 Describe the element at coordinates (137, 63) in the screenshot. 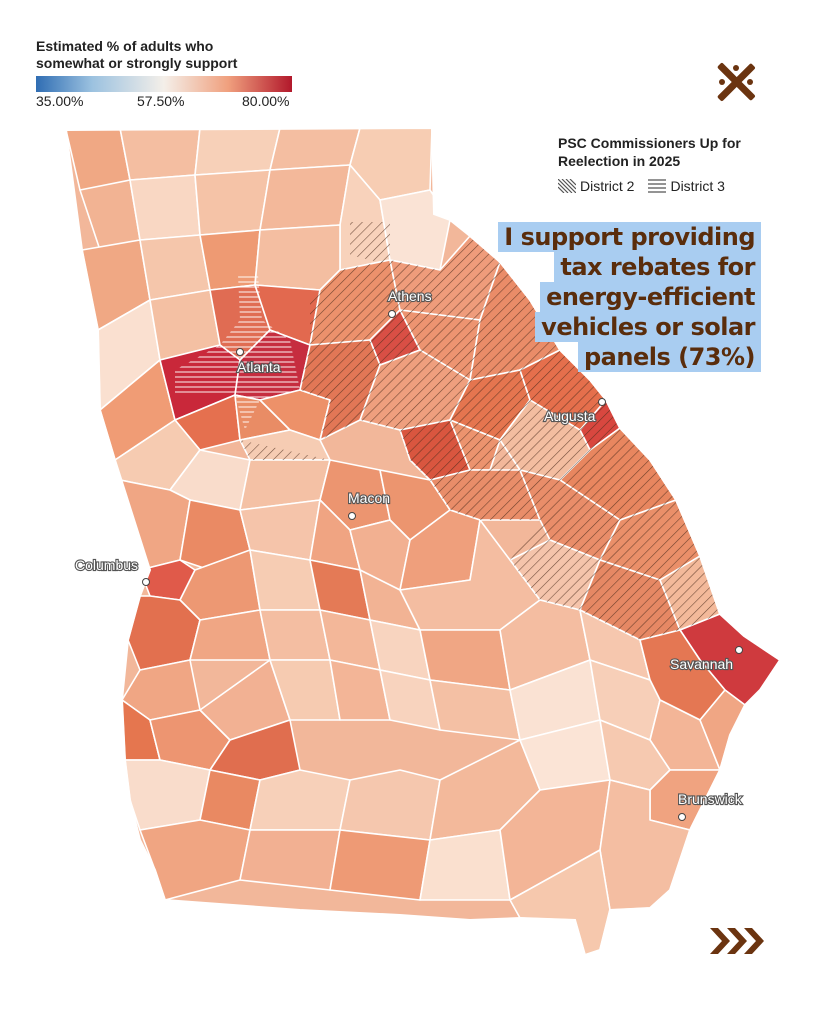

I see `legend-title-line2: somewhat or strongly support` at that location.